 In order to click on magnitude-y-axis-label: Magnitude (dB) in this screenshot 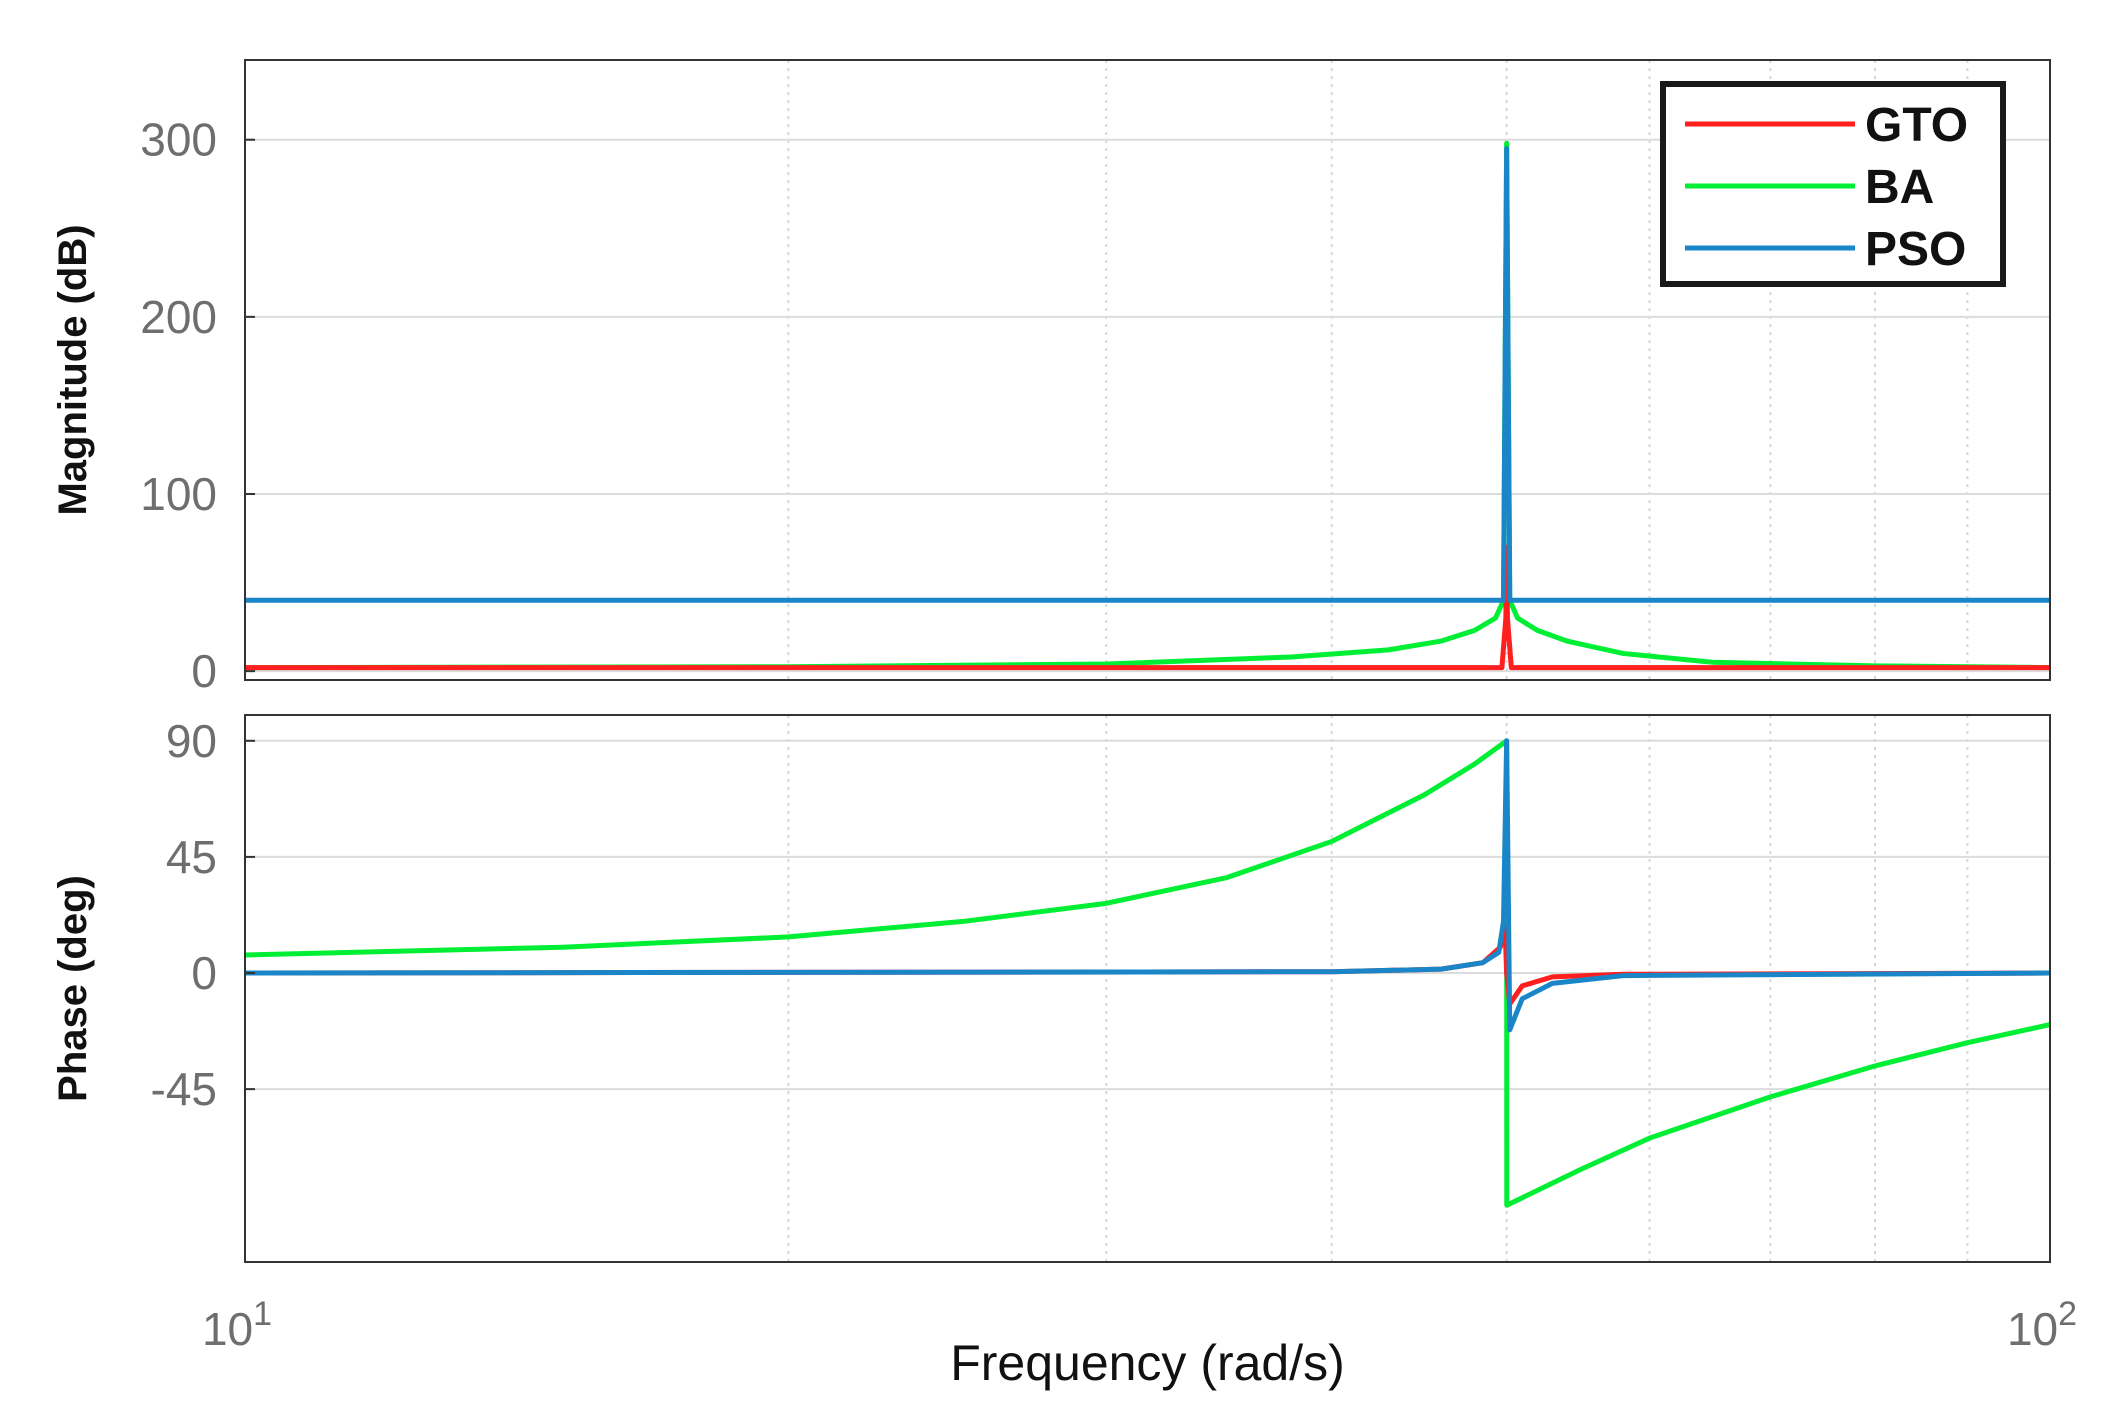, I will do `click(73, 369)`.